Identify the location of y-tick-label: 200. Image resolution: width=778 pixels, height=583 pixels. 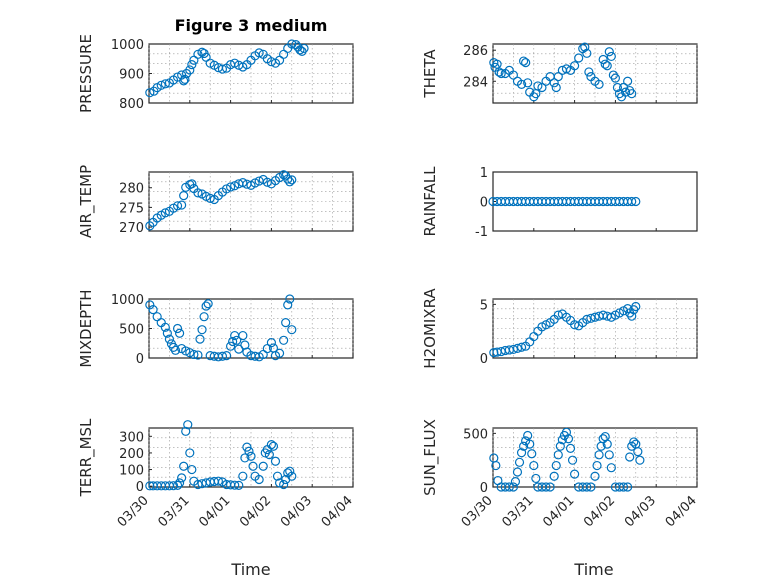
(131, 454).